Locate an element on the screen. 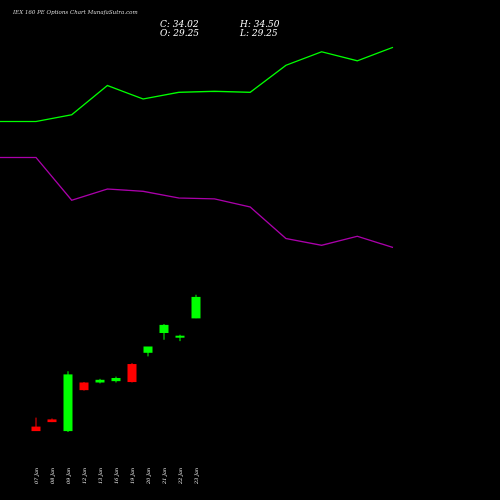  open-value: O: 29.25 is located at coordinates (180, 34).